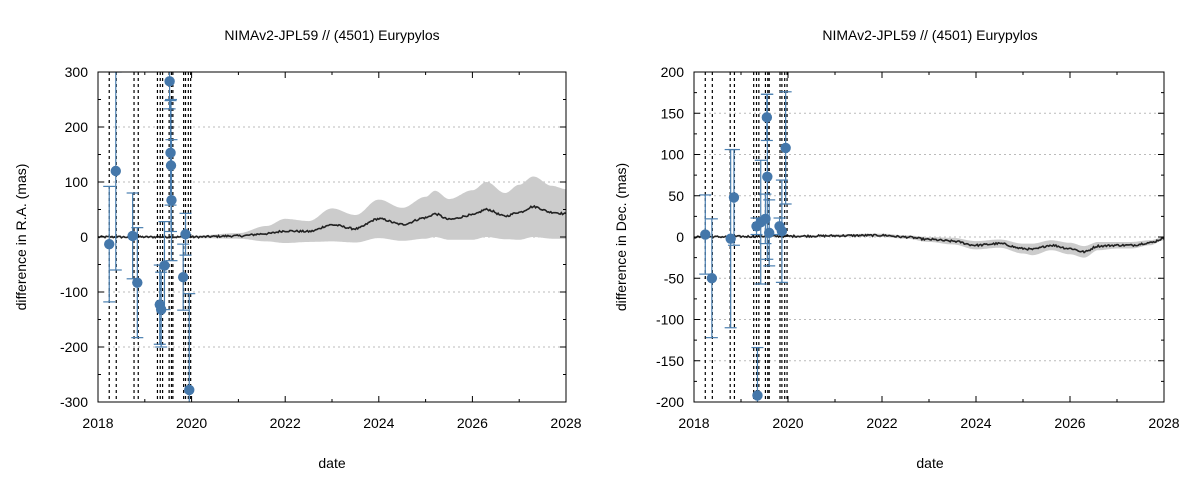 This screenshot has height=485, width=1200. I want to click on y-tick-label: 300, so click(77, 72).